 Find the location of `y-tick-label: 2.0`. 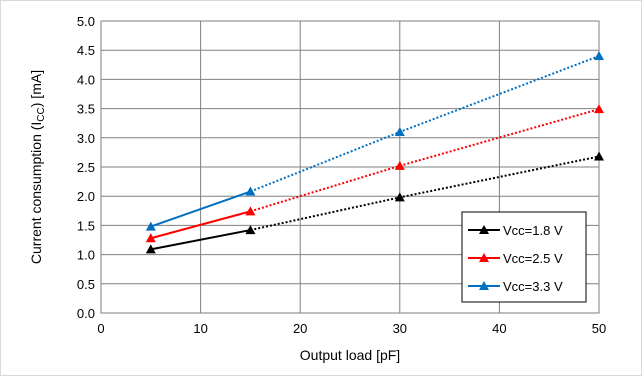

y-tick-label: 2.0 is located at coordinates (86, 196).